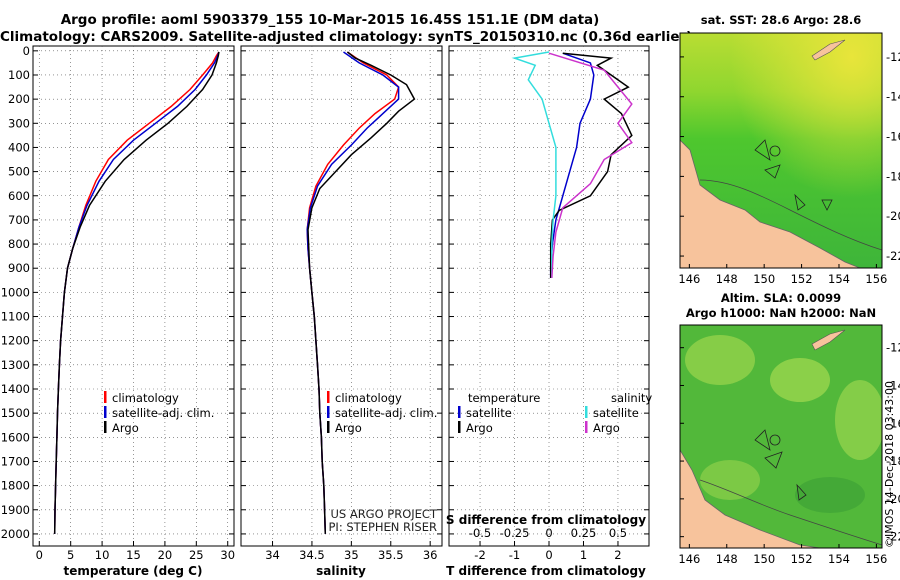 This screenshot has width=900, height=580. Describe the element at coordinates (534, 164) in the screenshot. I see `series-line-s-satellite` at that location.